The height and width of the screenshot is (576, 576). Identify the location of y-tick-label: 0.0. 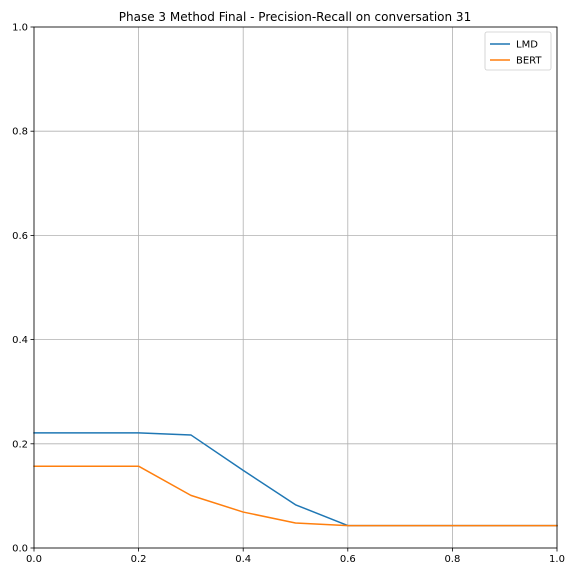
(20, 549).